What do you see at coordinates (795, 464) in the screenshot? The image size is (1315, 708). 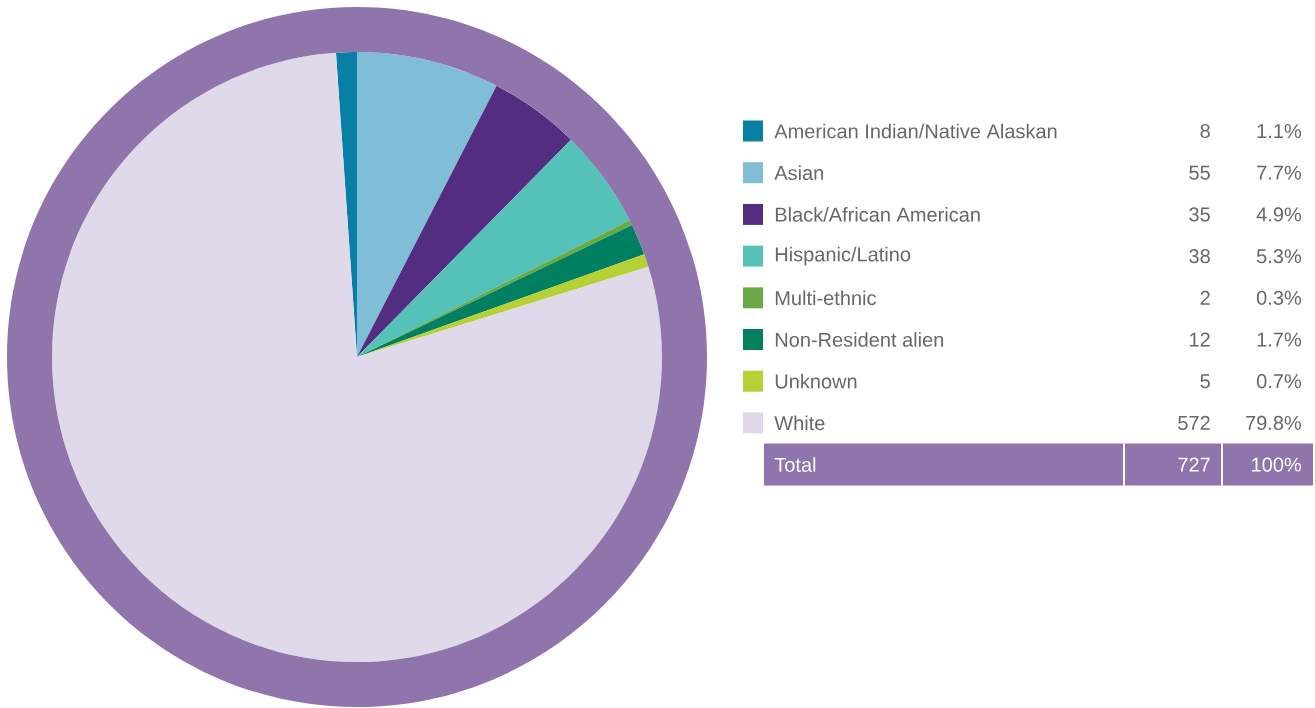 I see `text: Total` at bounding box center [795, 464].